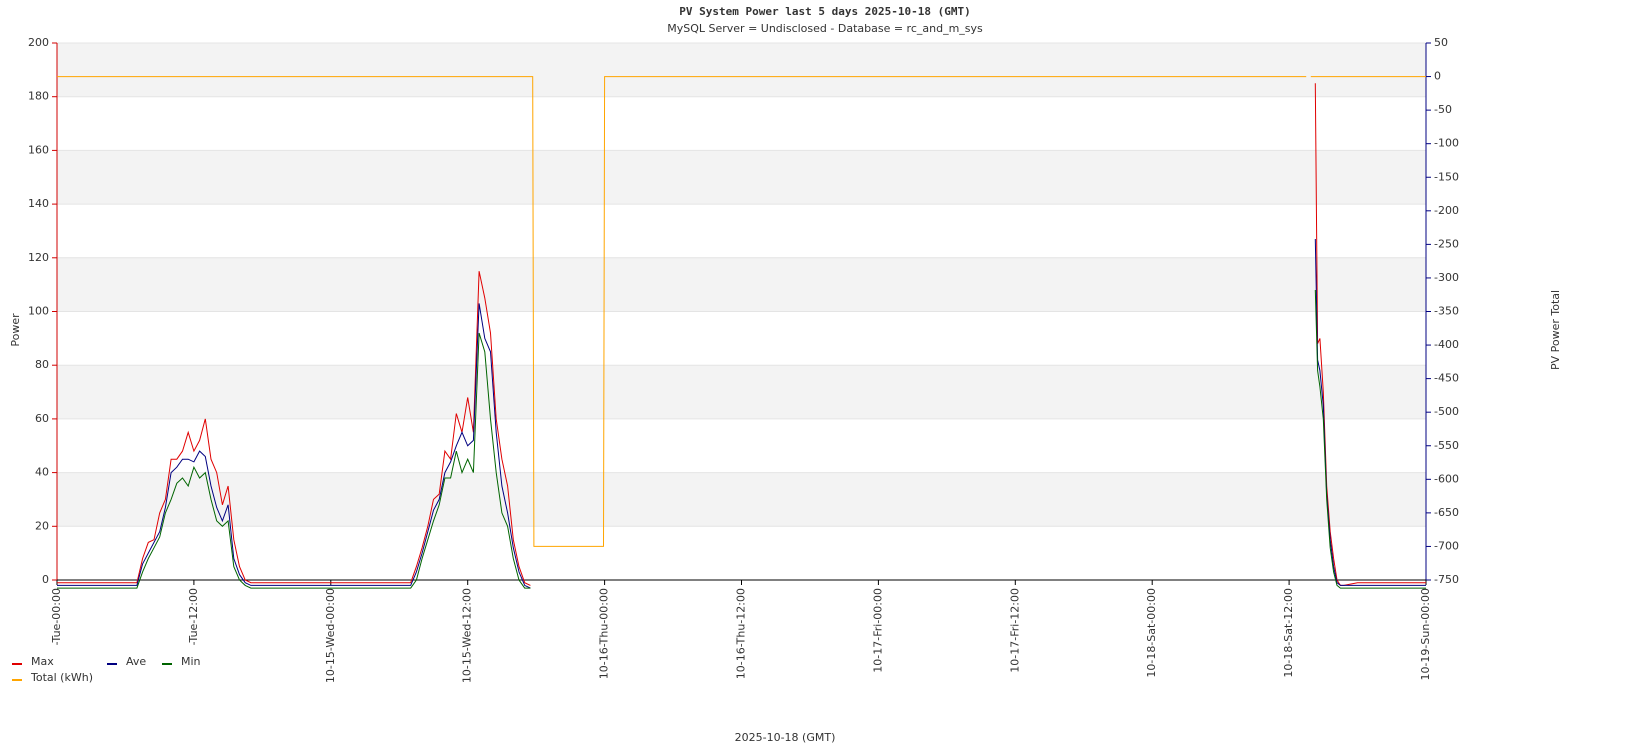 This screenshot has height=750, width=1650. What do you see at coordinates (42, 364) in the screenshot?
I see `y-tick-label: 80` at bounding box center [42, 364].